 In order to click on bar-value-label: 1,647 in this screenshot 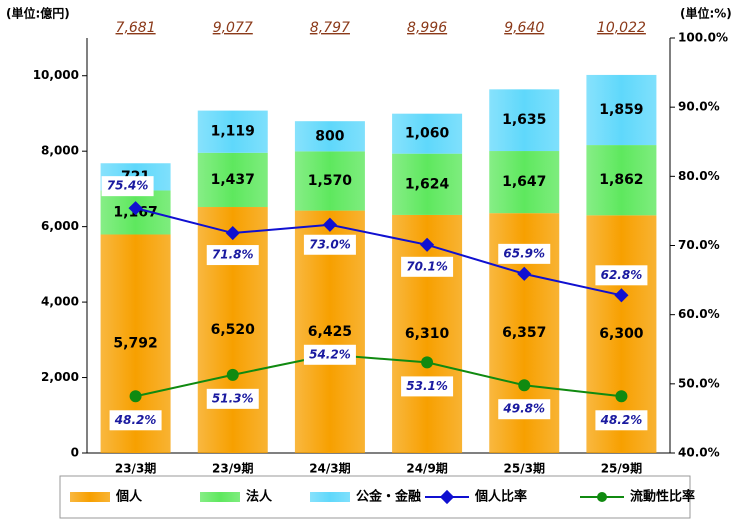, I will do `click(524, 182)`.